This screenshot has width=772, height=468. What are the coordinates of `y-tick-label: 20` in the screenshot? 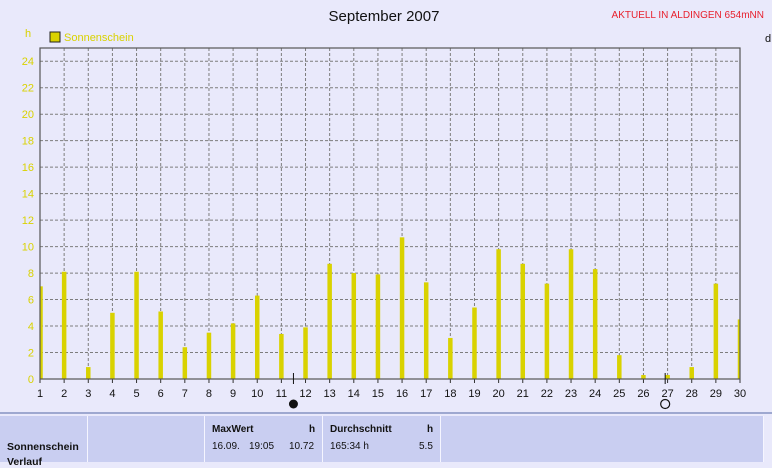 It's located at (28, 115).